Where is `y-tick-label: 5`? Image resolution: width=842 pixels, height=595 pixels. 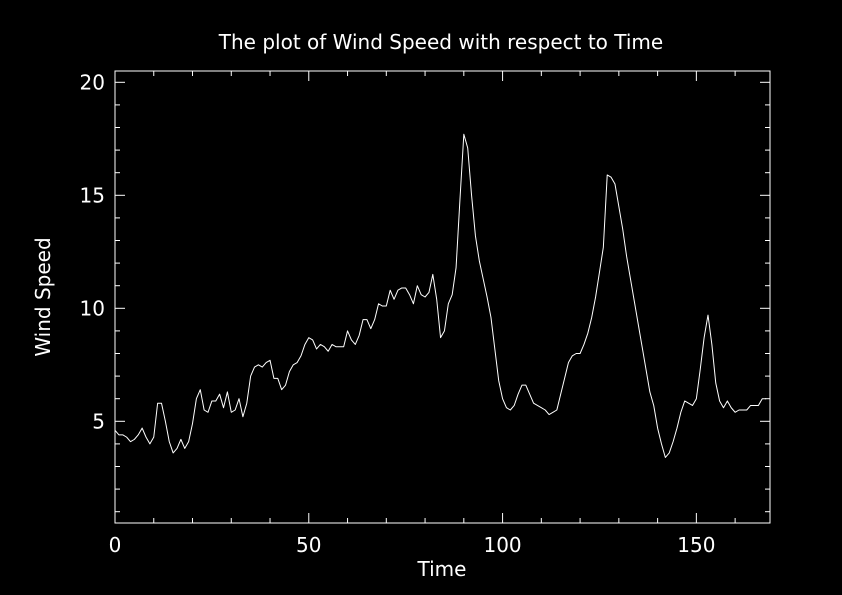
y-tick-label: 5 is located at coordinates (98, 421).